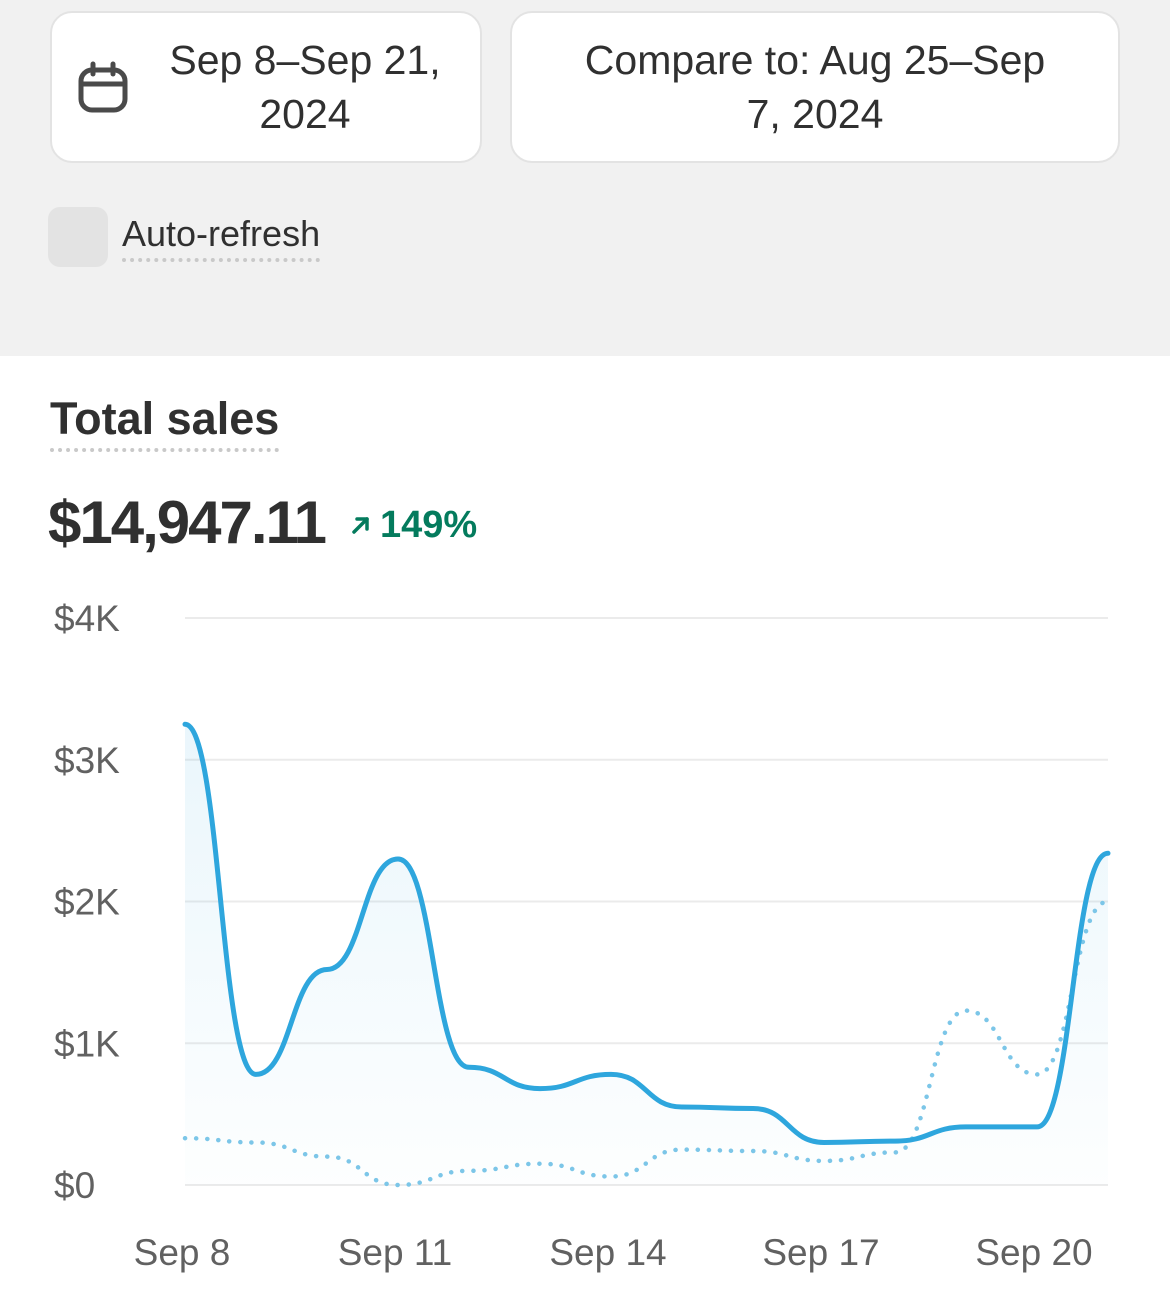  I want to click on compare-range-label: Compare to: Aug 25–Sep 7, 2024, so click(815, 87).